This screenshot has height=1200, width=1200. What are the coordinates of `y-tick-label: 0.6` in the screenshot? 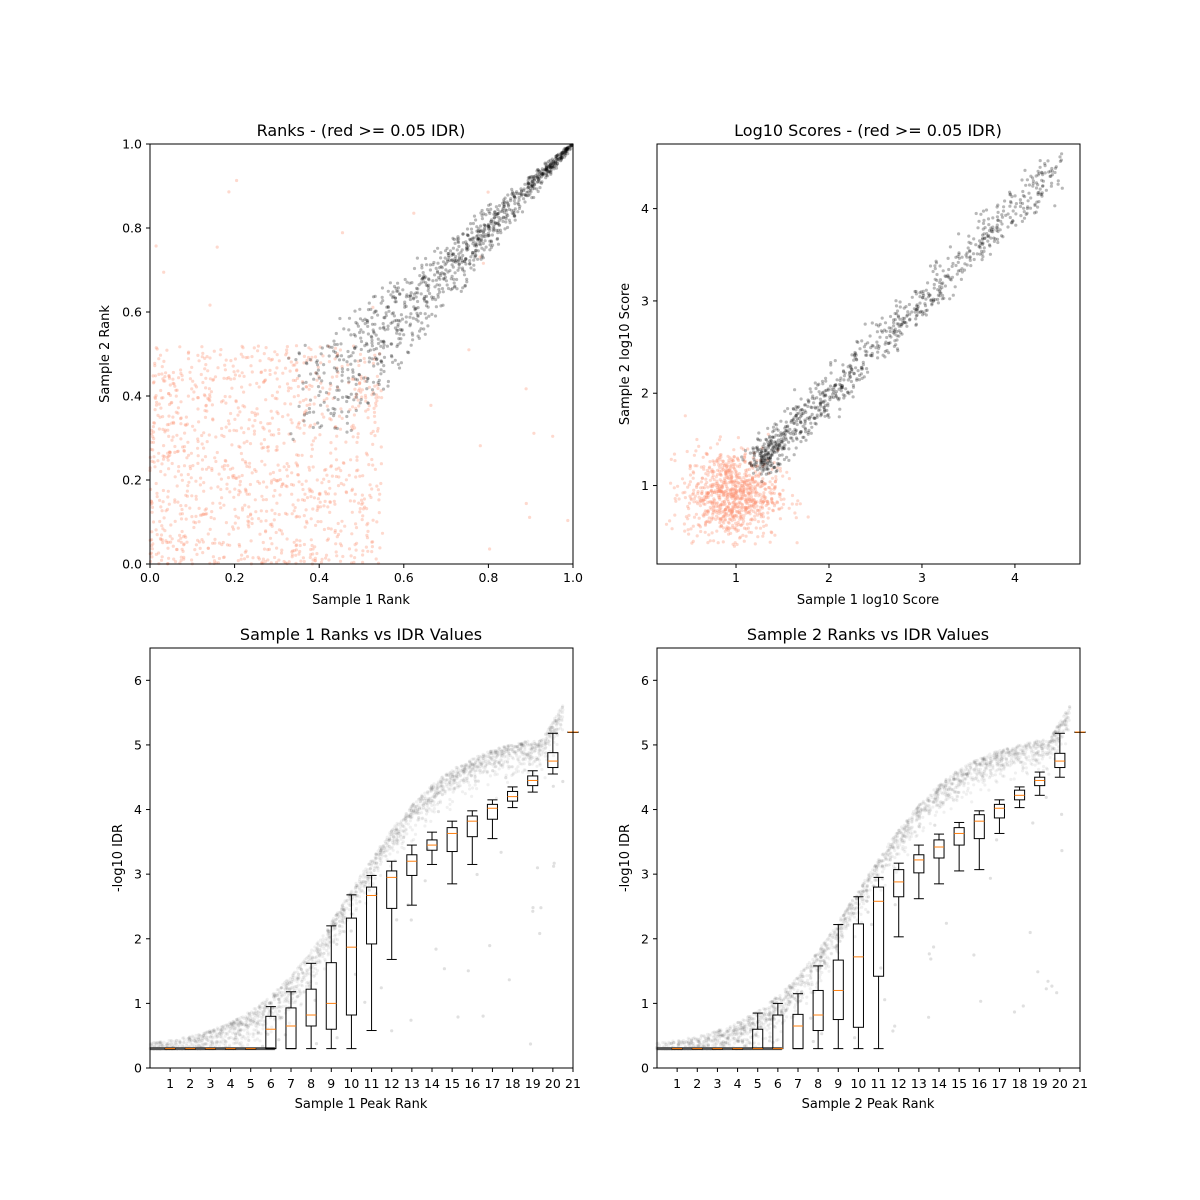 It's located at (132, 312).